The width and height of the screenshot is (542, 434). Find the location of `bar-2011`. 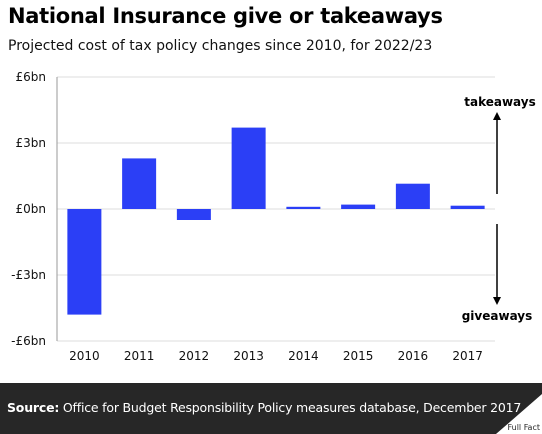

bar-2011 is located at coordinates (139, 183).